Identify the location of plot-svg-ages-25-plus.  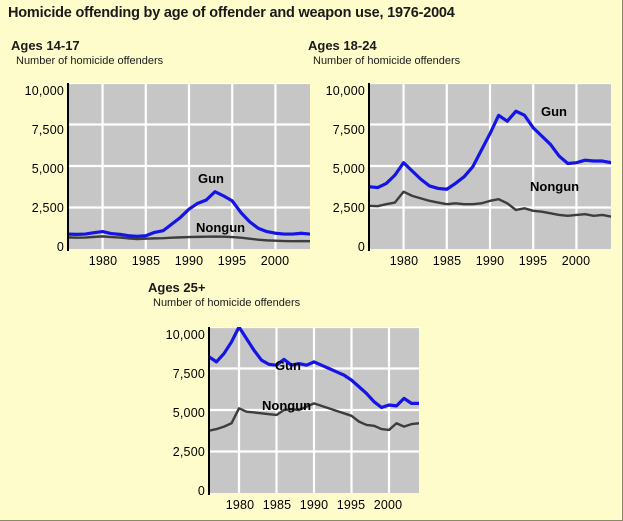
(314, 410).